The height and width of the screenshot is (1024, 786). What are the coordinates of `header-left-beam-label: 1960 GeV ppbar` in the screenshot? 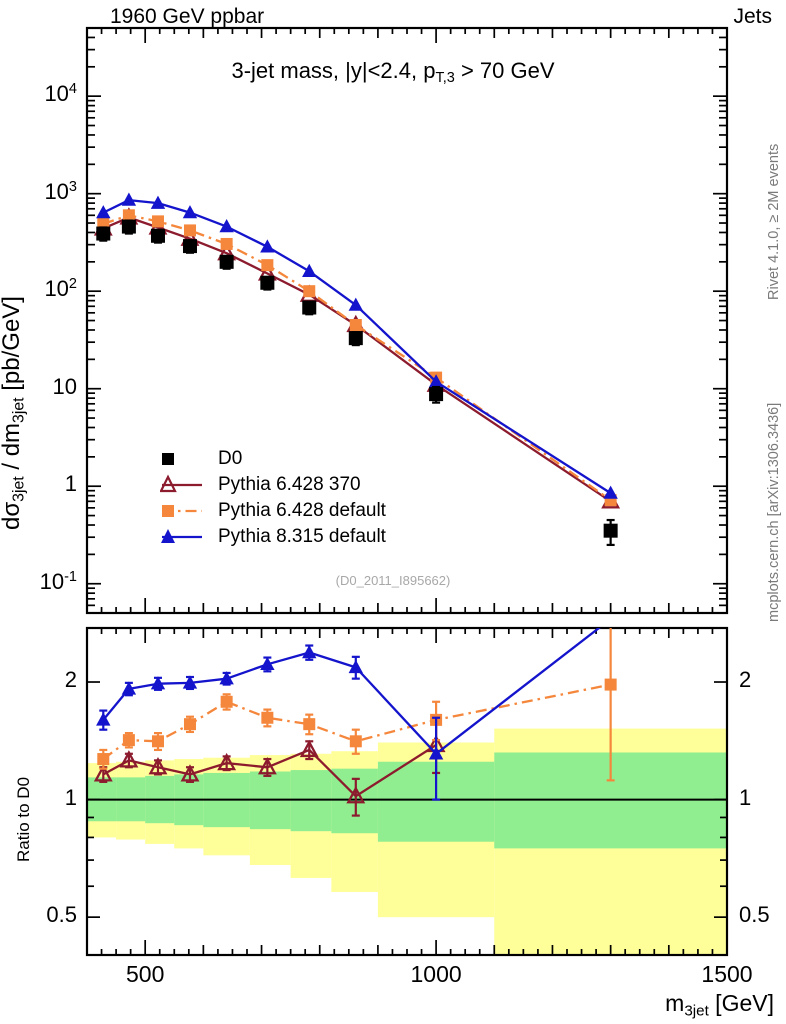 It's located at (187, 16).